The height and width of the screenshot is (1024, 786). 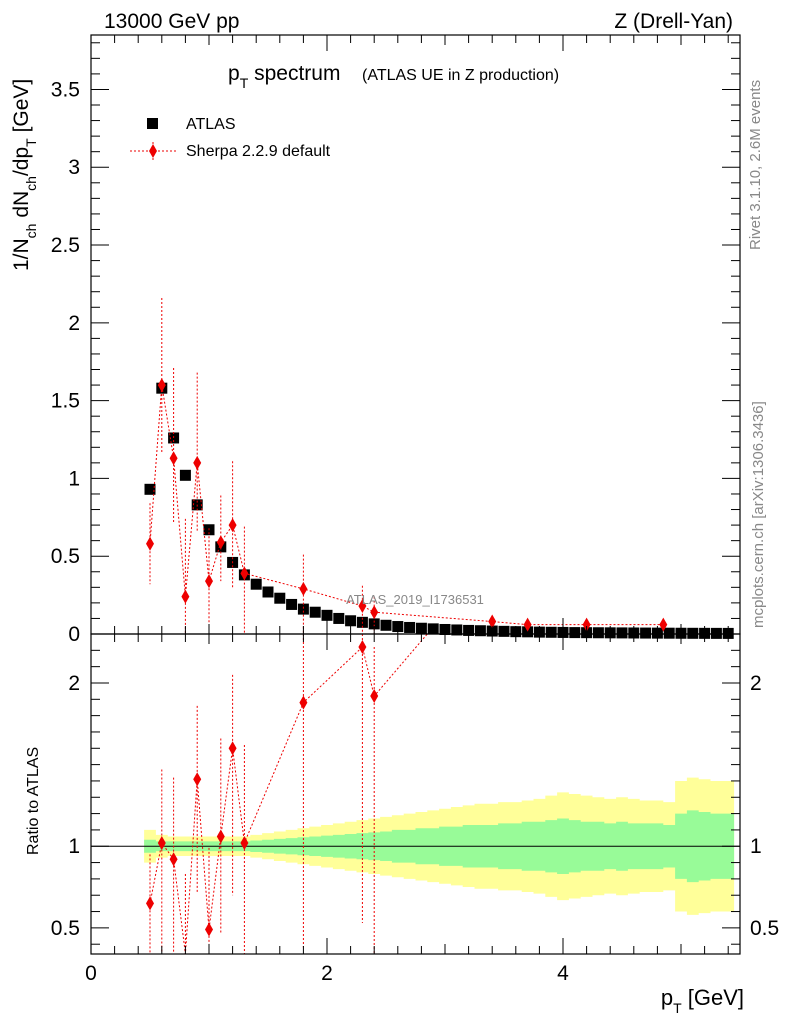 I want to click on y-tick-label: 2, so click(x=74, y=323).